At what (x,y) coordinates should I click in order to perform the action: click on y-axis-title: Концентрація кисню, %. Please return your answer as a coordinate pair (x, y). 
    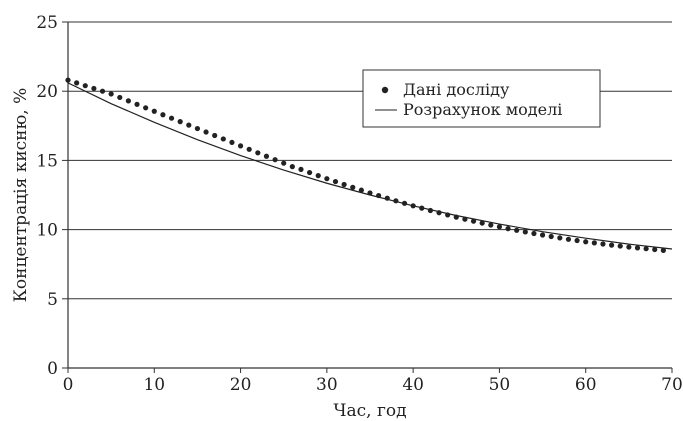
    Looking at the image, I should click on (21, 195).